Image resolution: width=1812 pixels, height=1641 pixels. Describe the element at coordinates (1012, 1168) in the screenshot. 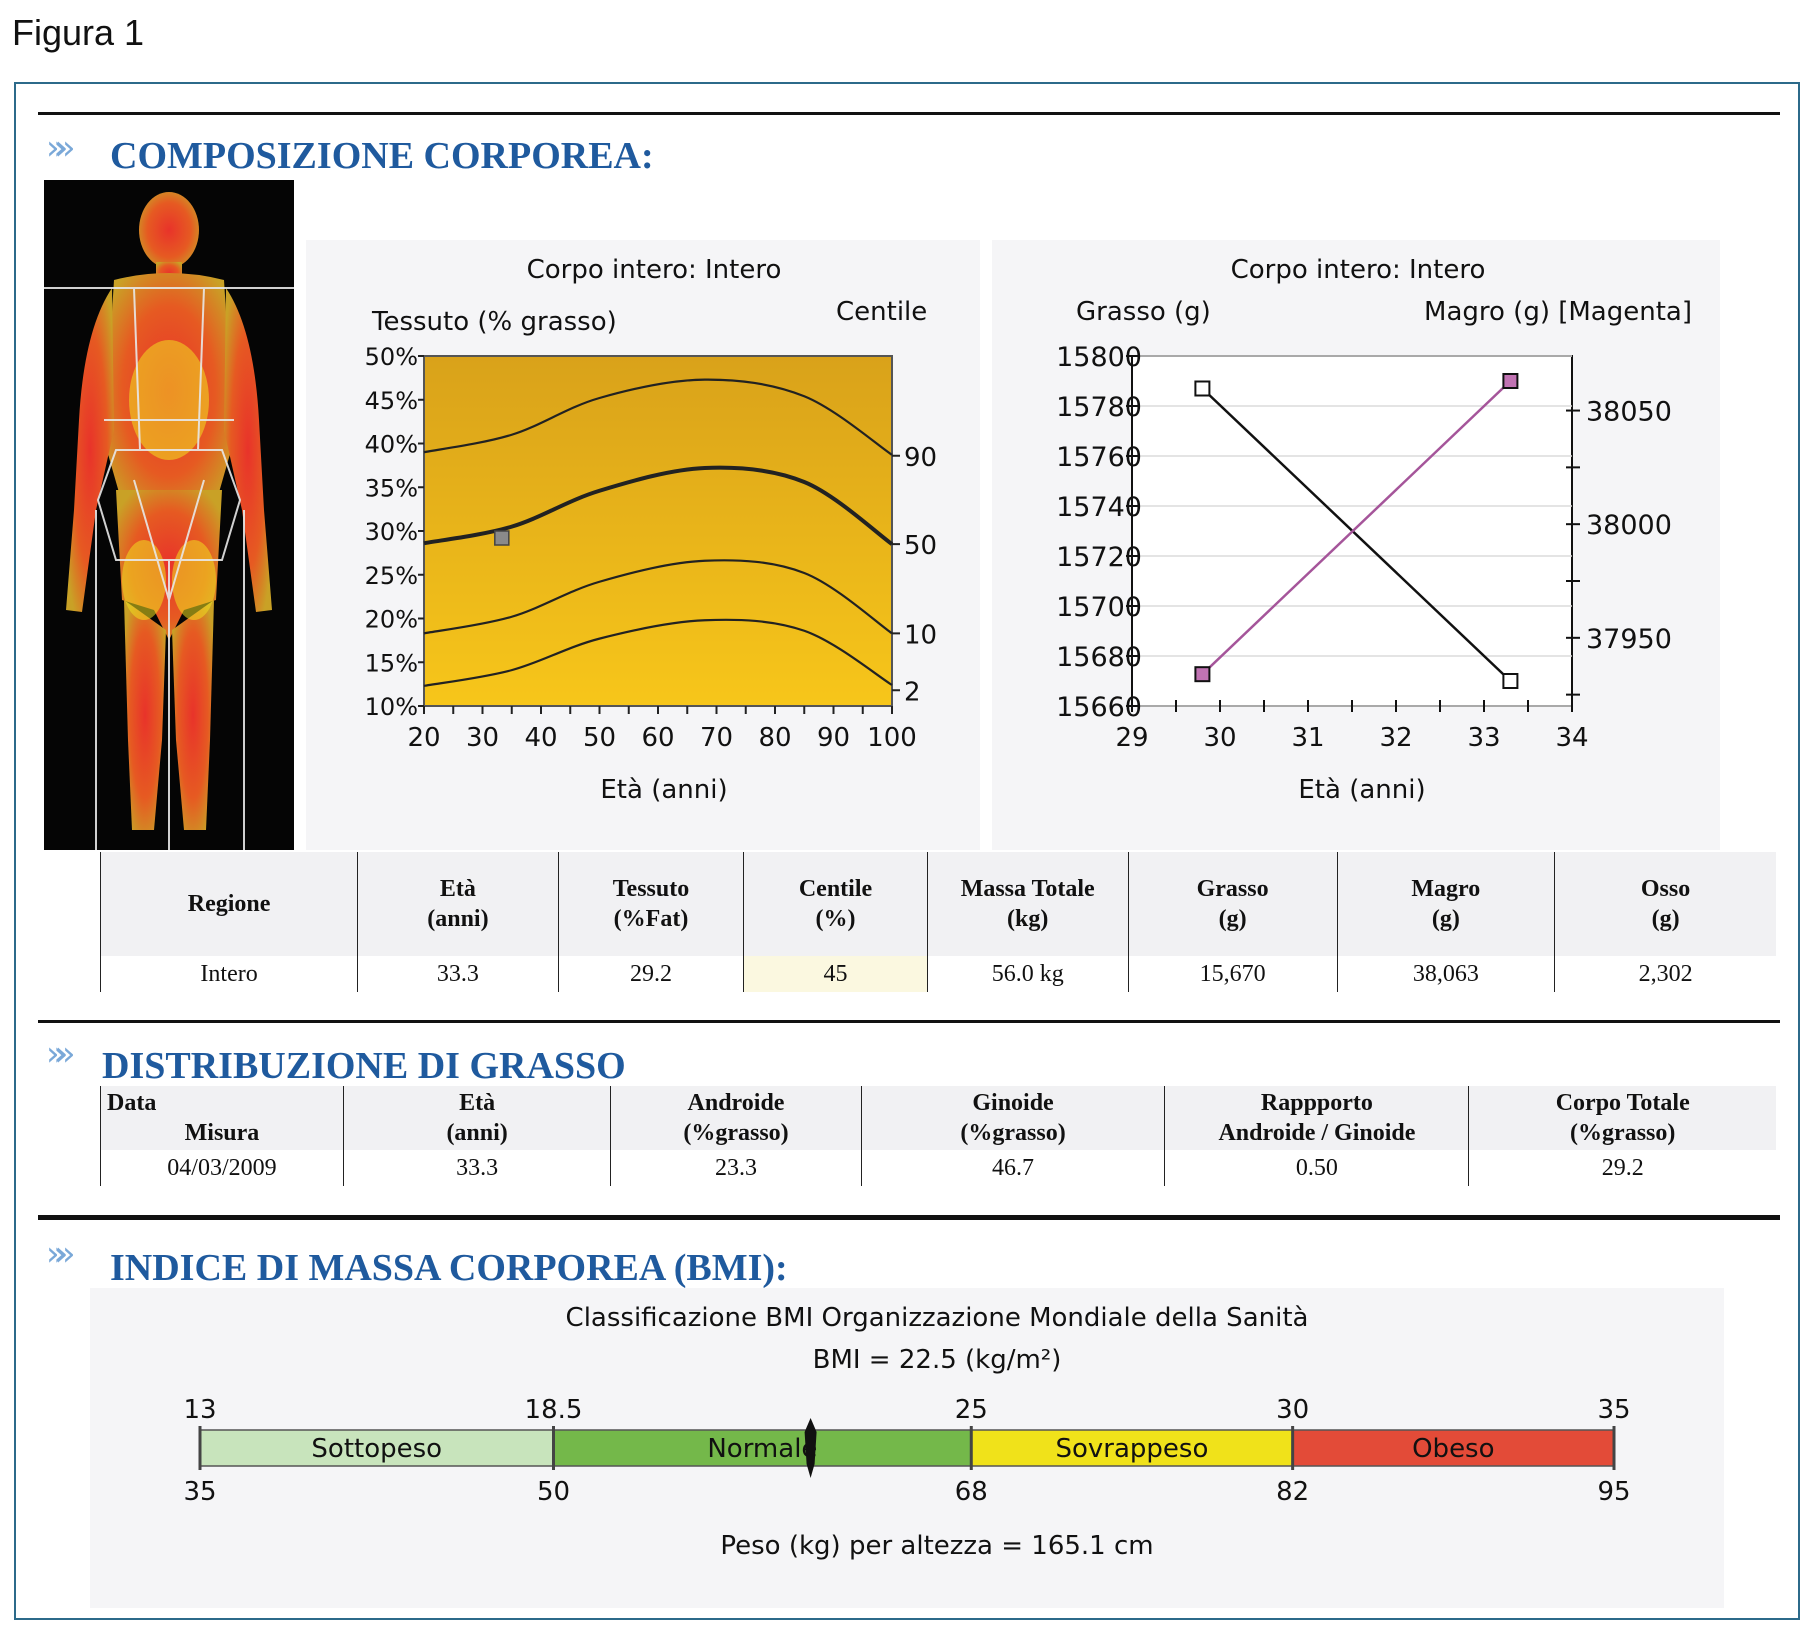

I see `fat-cell: 46.7` at that location.